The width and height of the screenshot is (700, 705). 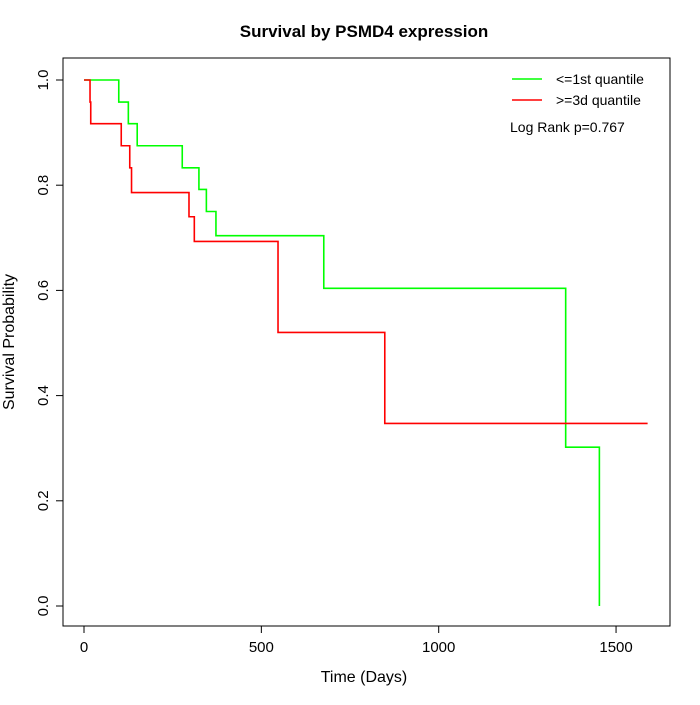 I want to click on y-tick-label: 1.0, so click(x=43, y=80).